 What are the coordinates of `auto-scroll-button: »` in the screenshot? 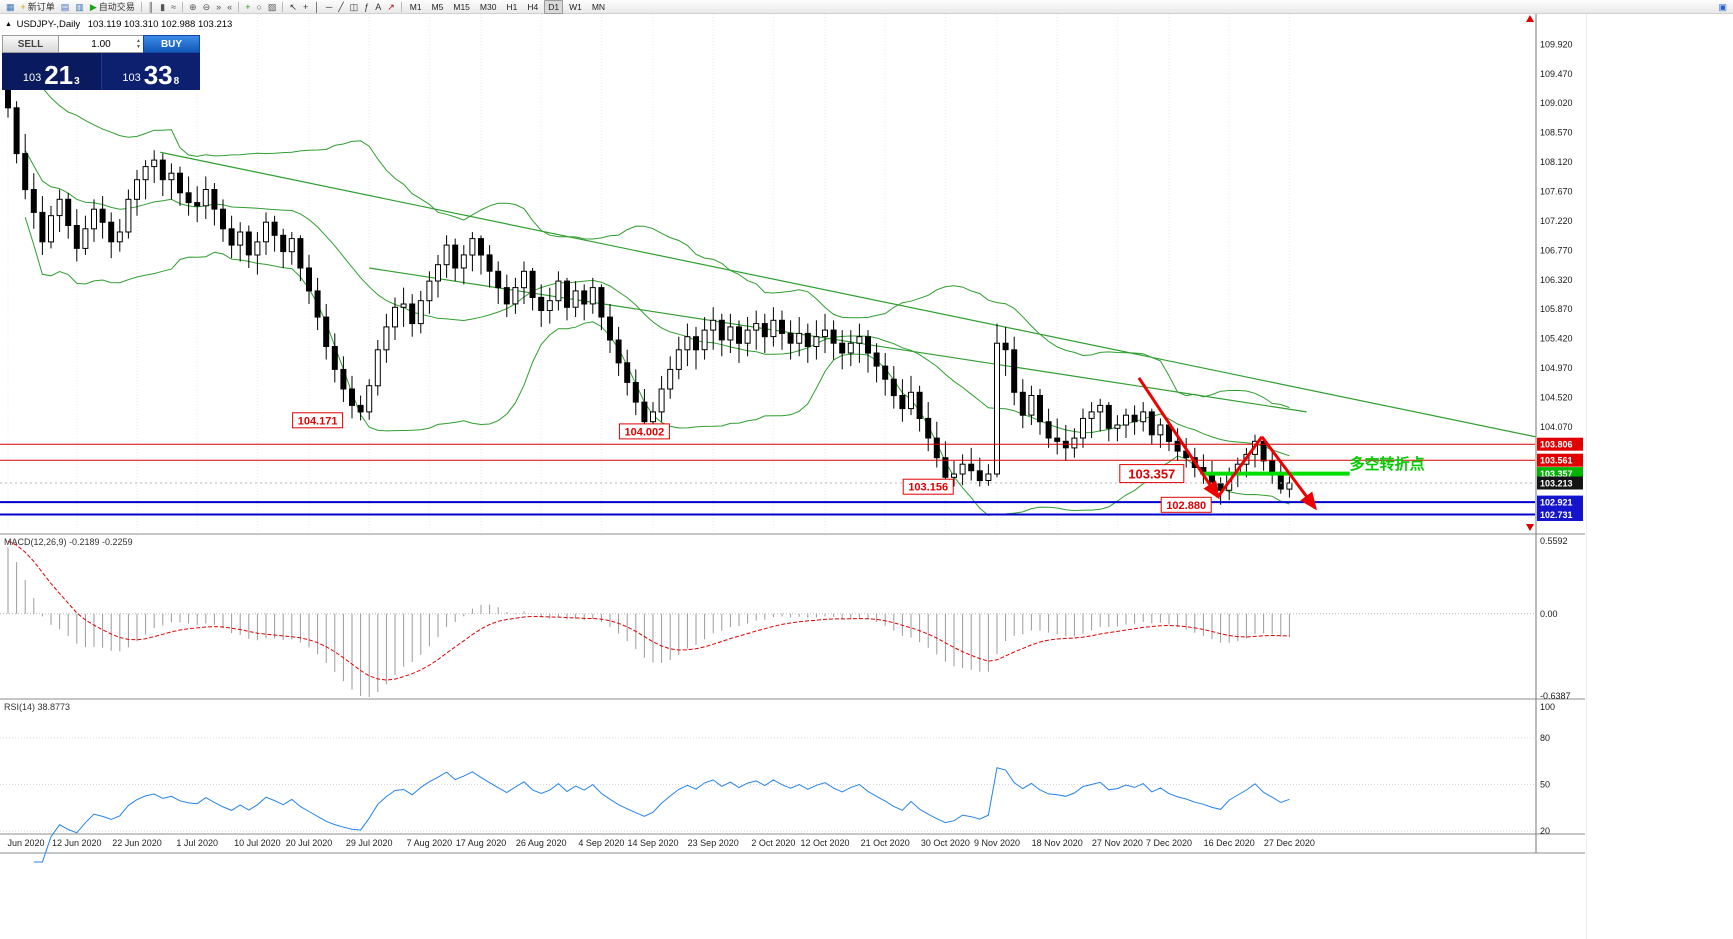 It's located at (218, 7).